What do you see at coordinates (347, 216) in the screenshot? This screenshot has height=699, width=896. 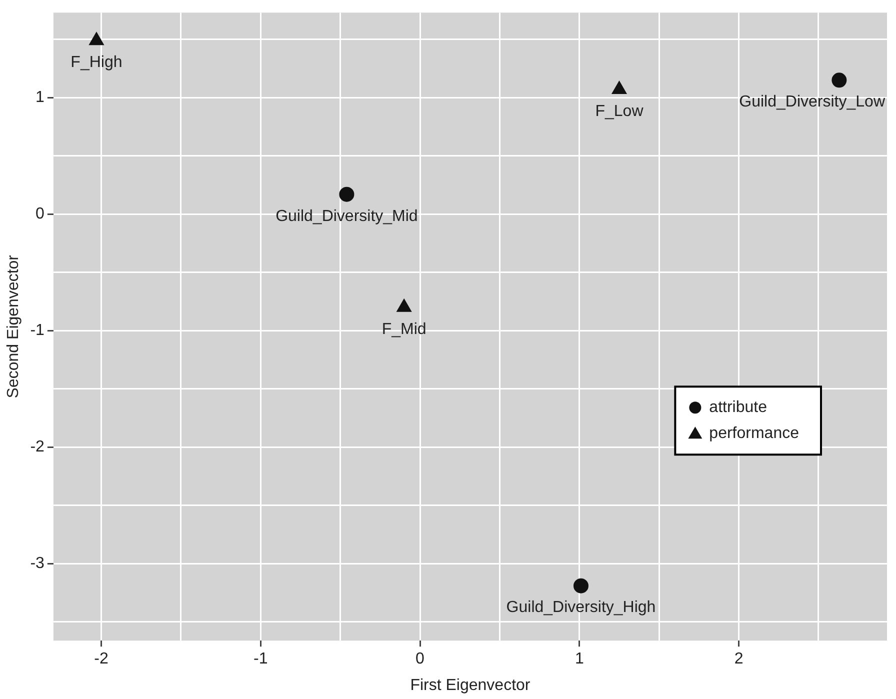 I see `annotation: Guild_Diversity_Mid` at bounding box center [347, 216].